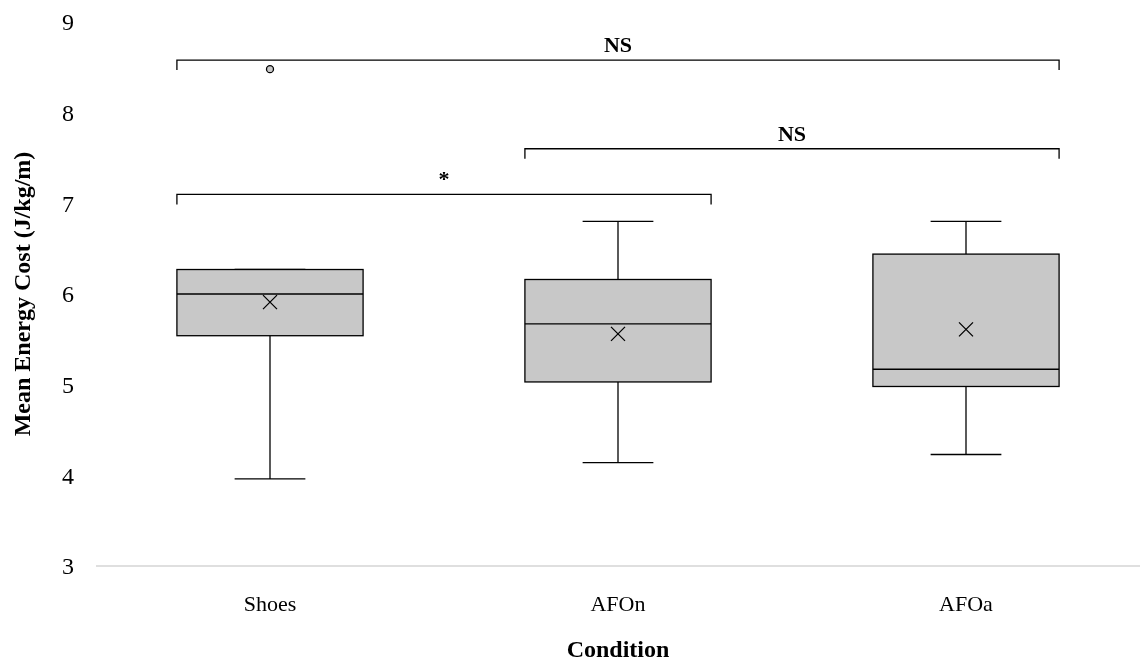  I want to click on x-tick-label: Shoes, so click(270, 603).